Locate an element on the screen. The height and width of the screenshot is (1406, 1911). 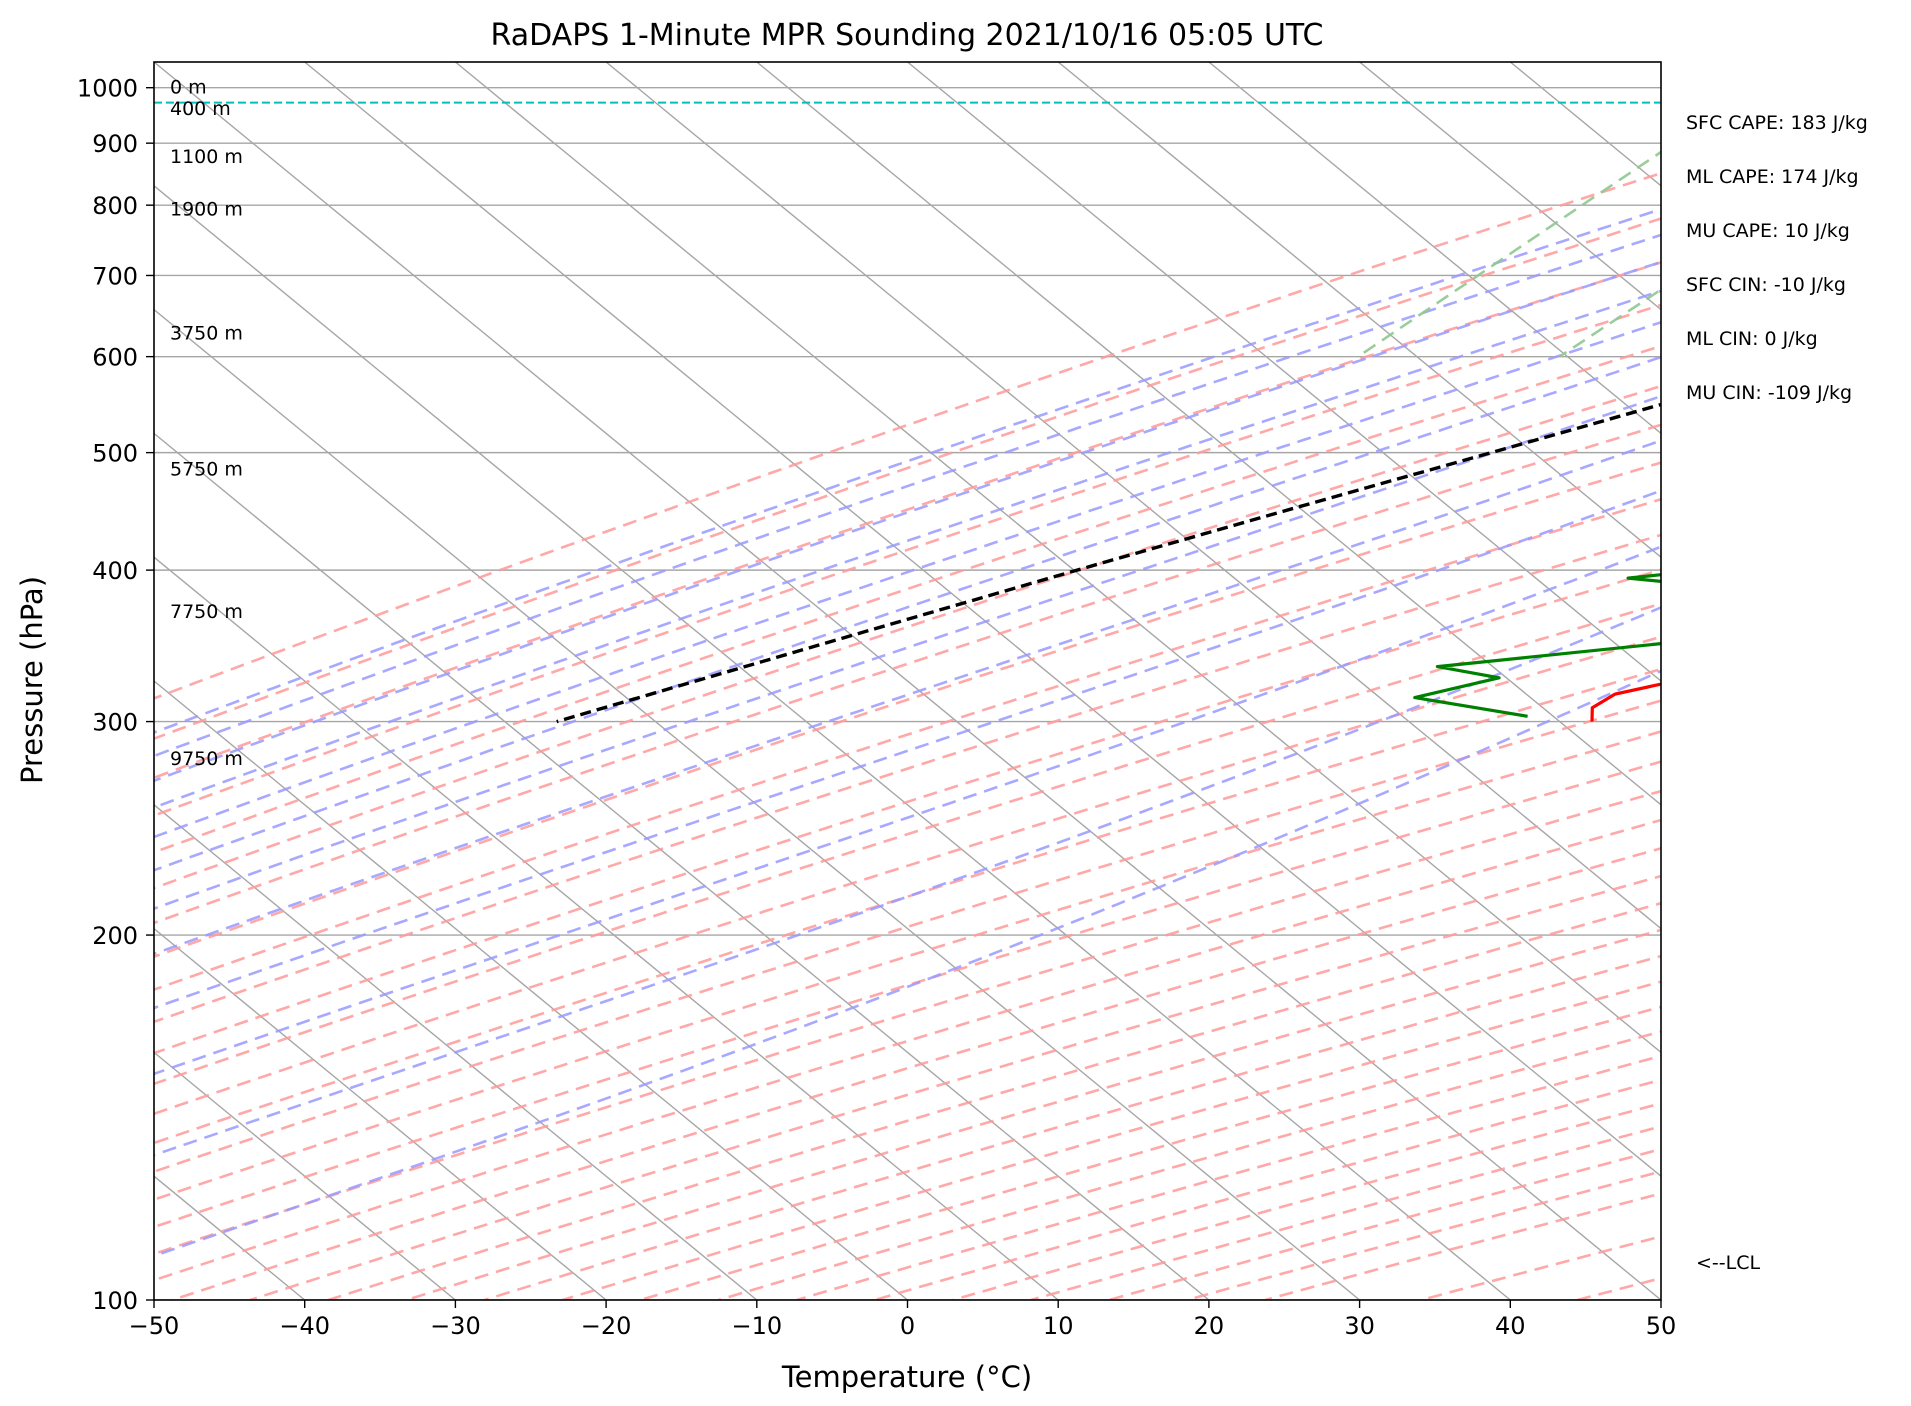
x-tick-label: −20 is located at coordinates (606, 1326).